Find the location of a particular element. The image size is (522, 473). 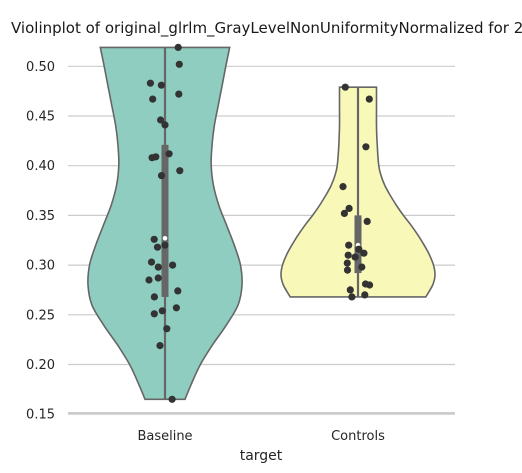

y-tick-labels: 0.15 0.20 0.25 0.30 0.35 0.40 0.45 0.50 is located at coordinates (40, 241).